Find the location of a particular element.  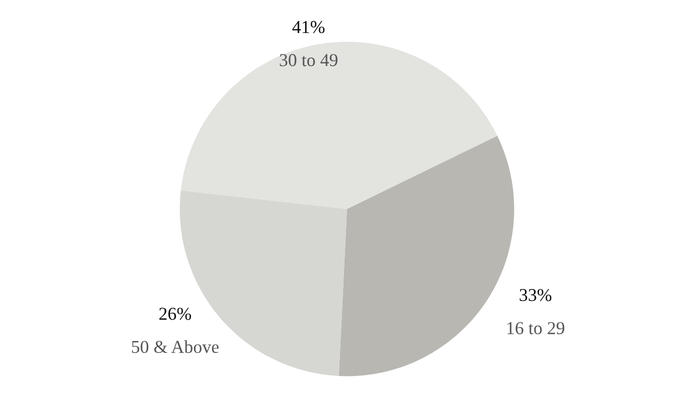

slice-label: 30 to 49 is located at coordinates (309, 60).